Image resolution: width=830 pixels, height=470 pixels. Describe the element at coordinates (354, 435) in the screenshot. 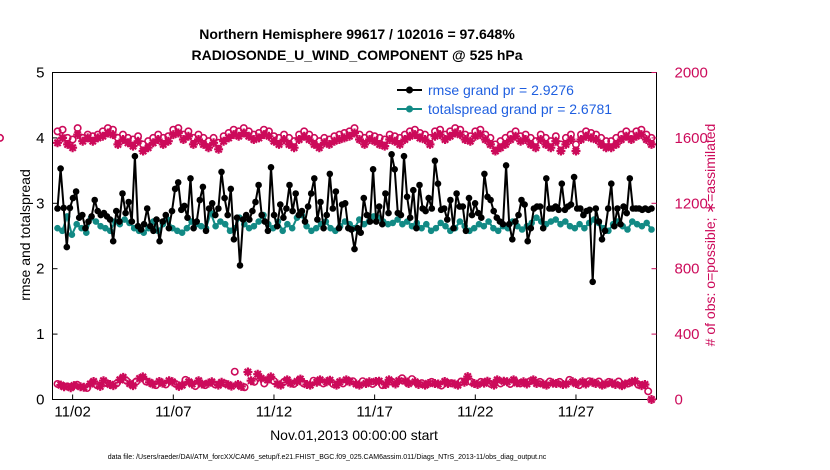

I see `x-axis-label: Nov.01,2013 00:00:00 start` at that location.